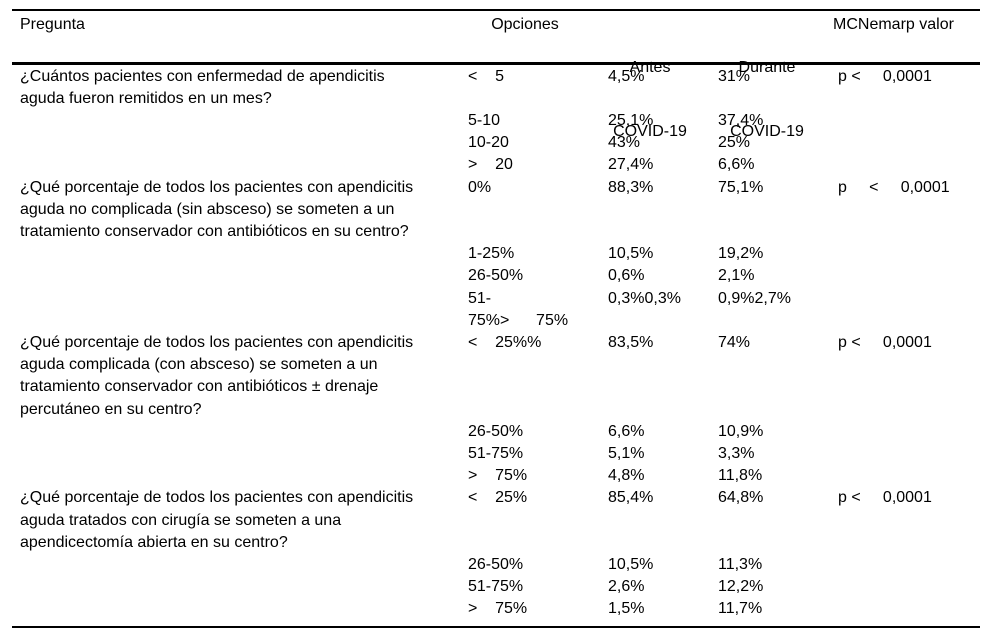 The height and width of the screenshot is (640, 992). What do you see at coordinates (644, 298) in the screenshot?
I see `antes-covid-cell: 0,3%0,3%` at bounding box center [644, 298].